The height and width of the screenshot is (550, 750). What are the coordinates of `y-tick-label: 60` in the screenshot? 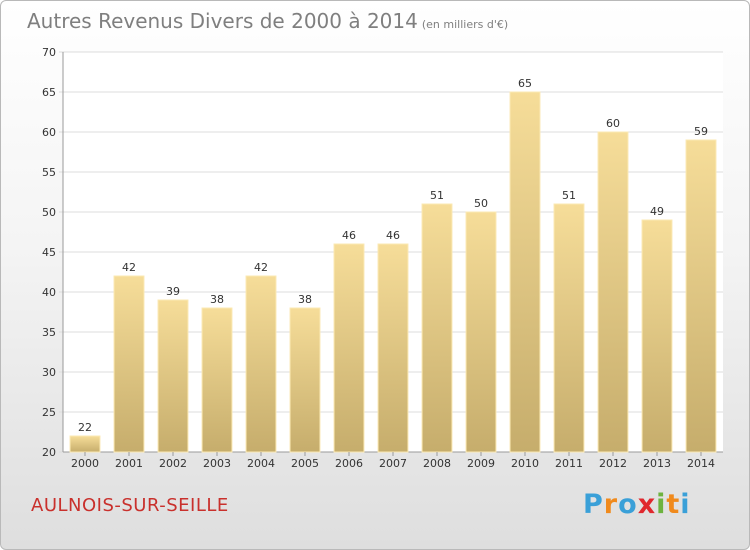 It's located at (49, 132).